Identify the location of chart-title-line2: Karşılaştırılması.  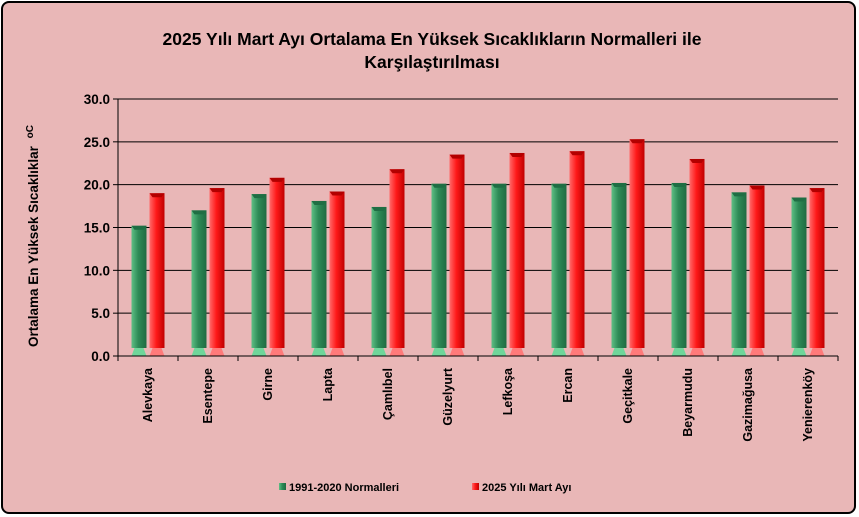
(431, 62).